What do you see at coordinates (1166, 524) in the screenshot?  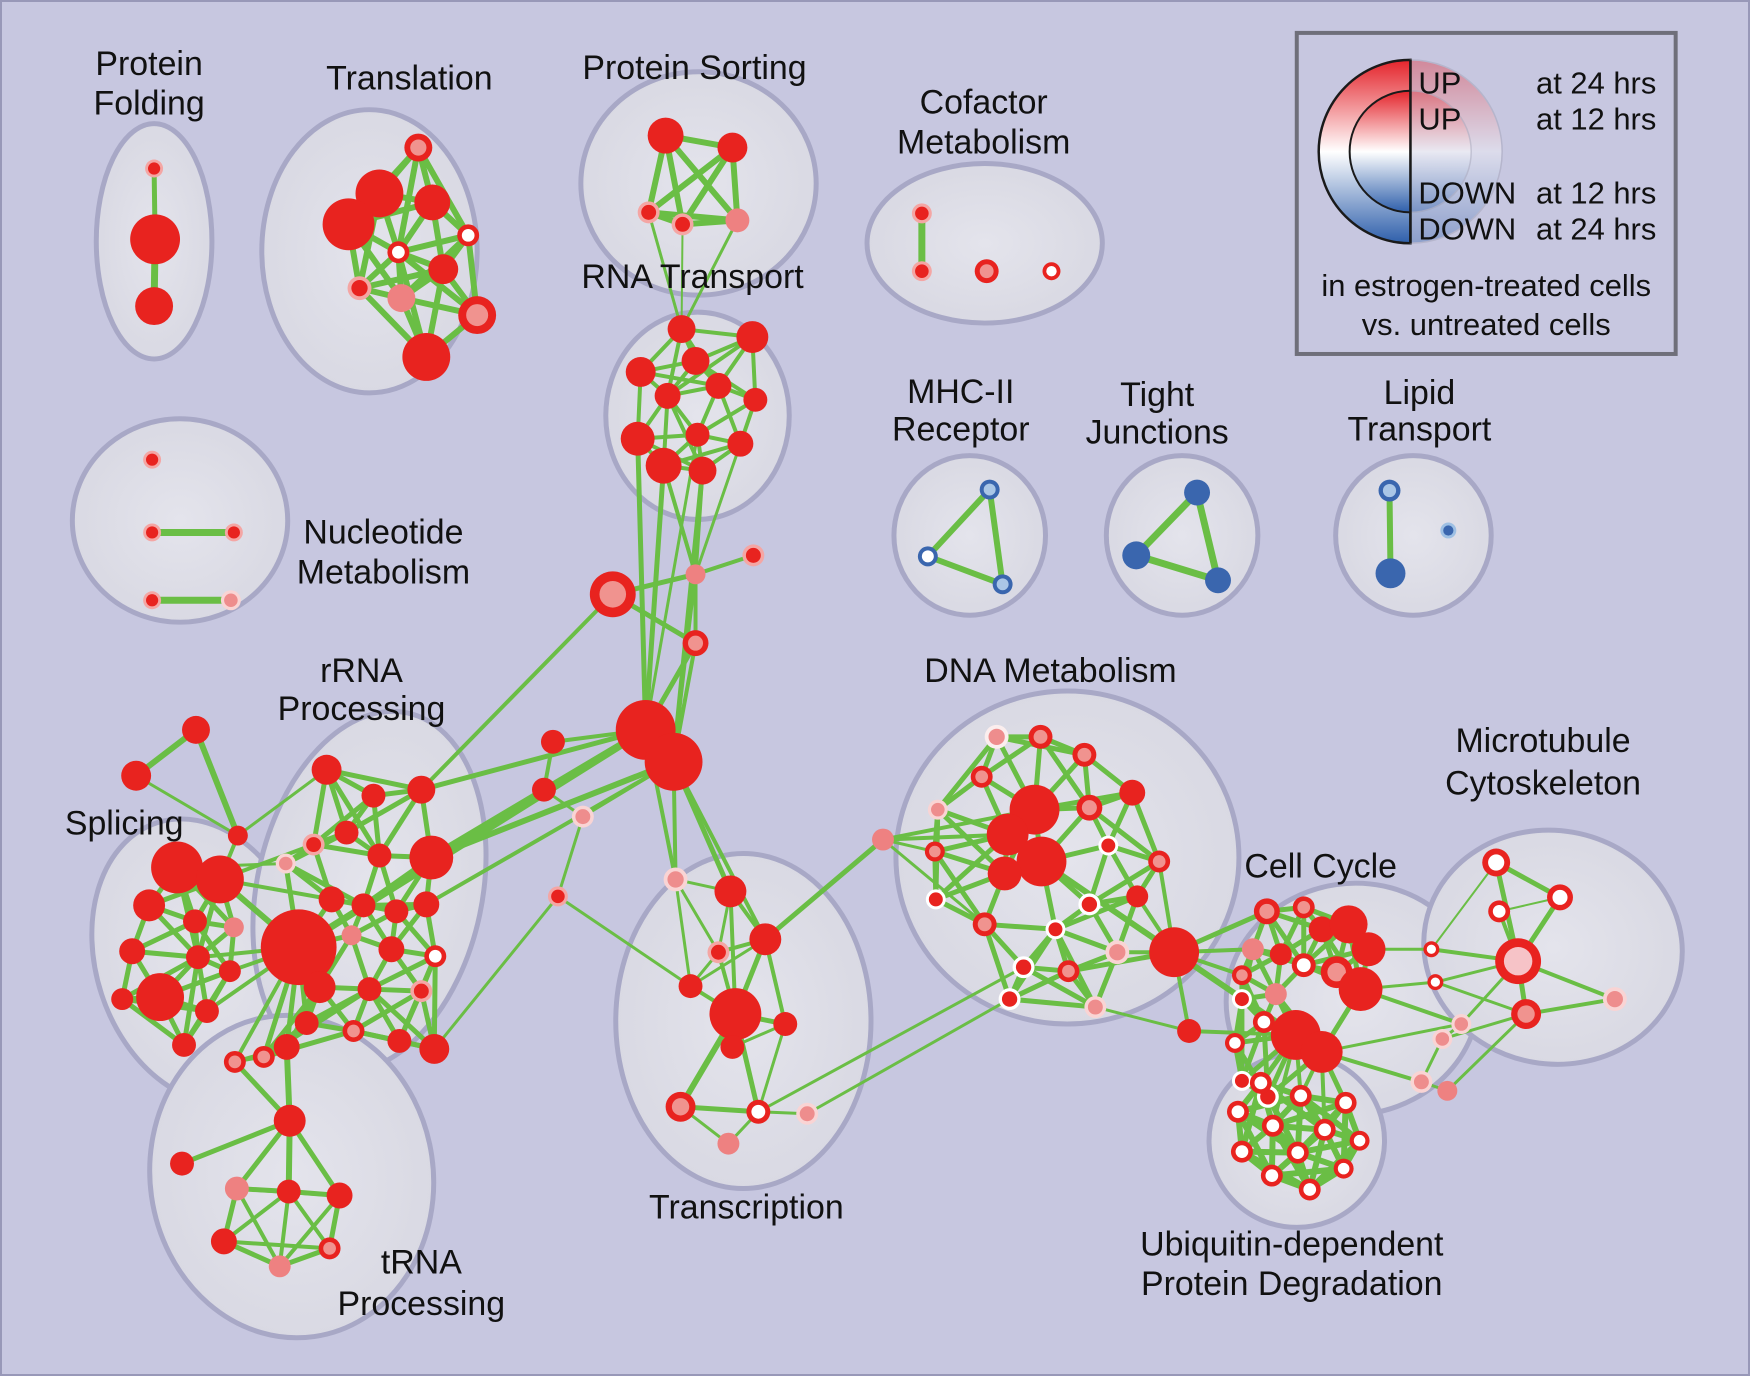 I see `edge-tj` at bounding box center [1166, 524].